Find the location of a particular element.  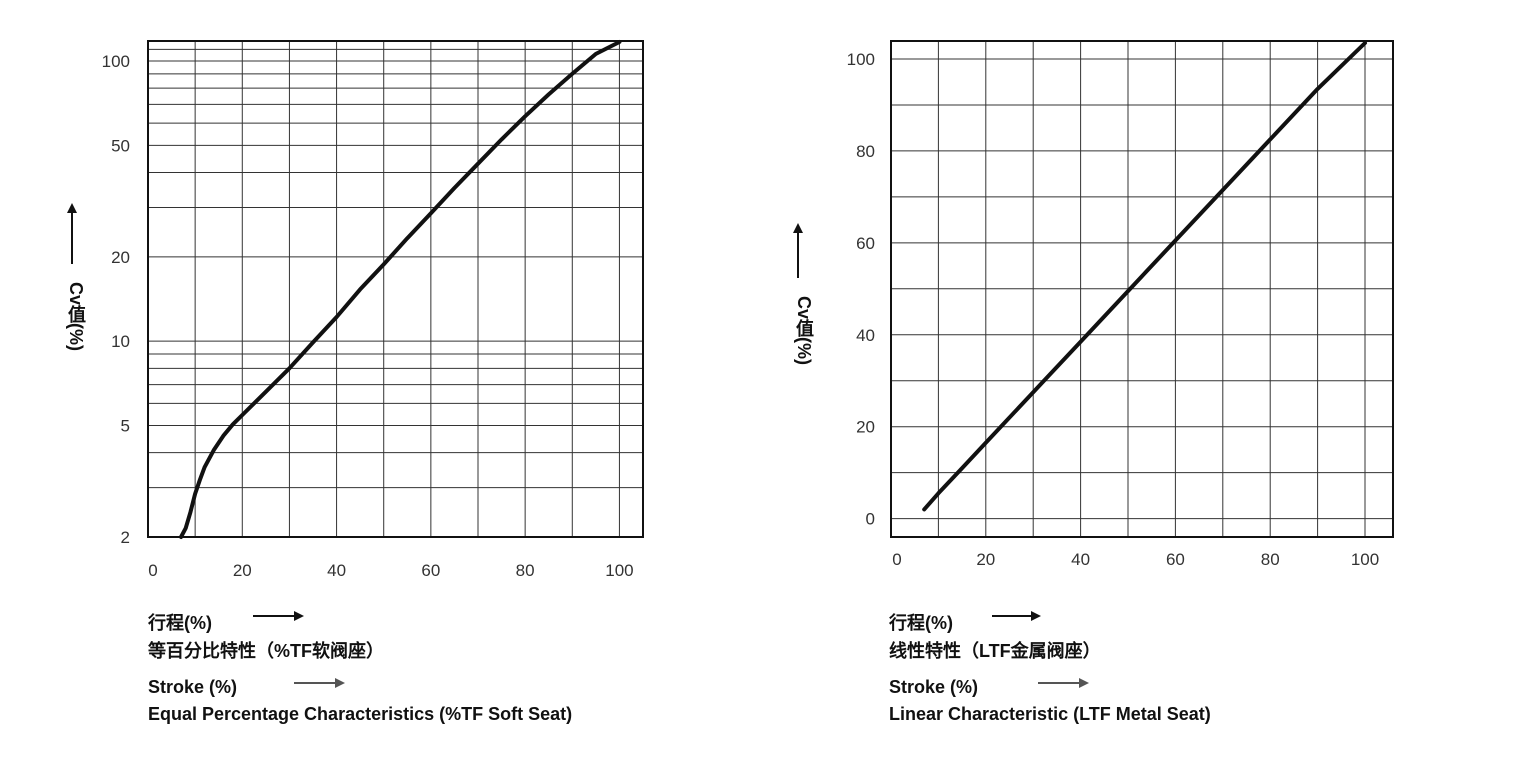

y-tick-label: 10 is located at coordinates (120, 341).